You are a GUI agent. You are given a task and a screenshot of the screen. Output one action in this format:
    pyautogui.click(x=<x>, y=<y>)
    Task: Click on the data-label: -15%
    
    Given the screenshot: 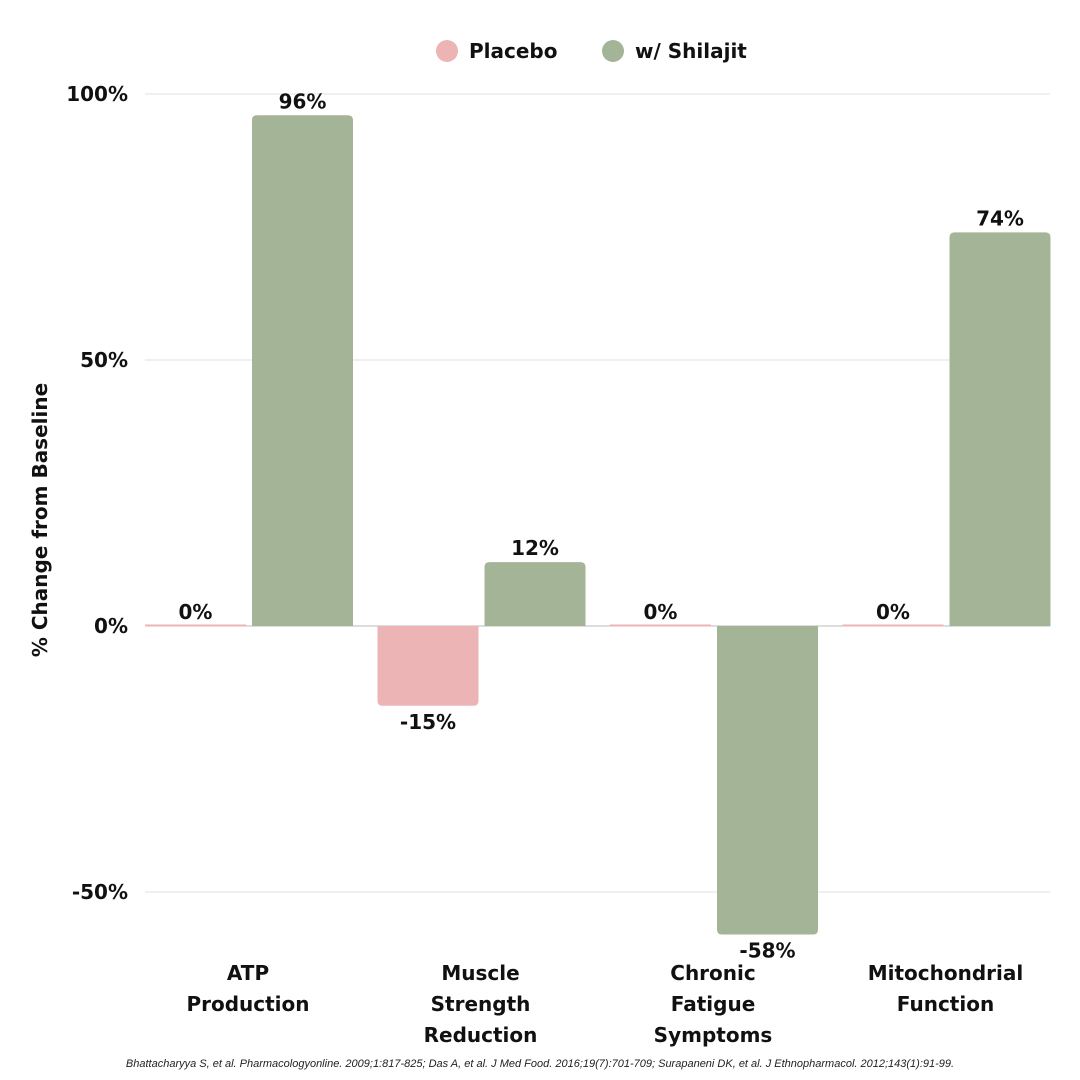 What is the action you would take?
    pyautogui.click(x=428, y=722)
    